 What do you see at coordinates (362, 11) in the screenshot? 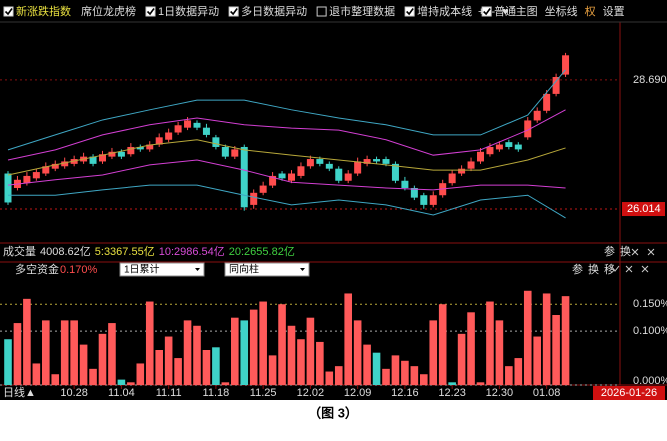
I see `toolbar-item: 退市整理数据` at bounding box center [362, 11].